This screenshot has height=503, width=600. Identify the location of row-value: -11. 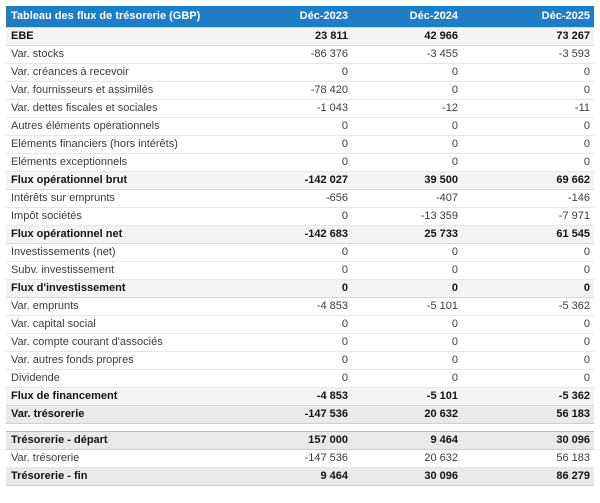
(528, 108).